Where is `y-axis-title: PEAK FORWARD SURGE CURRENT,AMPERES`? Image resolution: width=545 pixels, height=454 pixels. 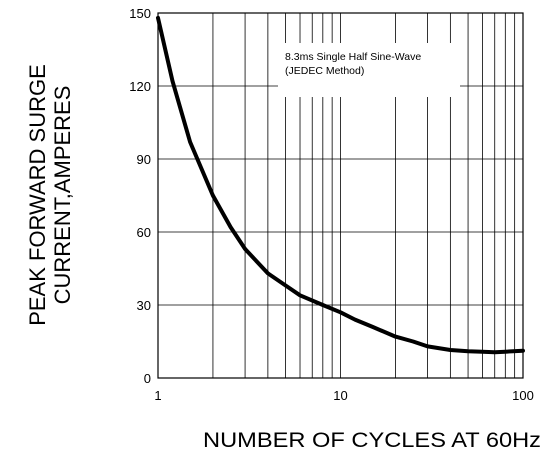 y-axis-title: PEAK FORWARD SURGE CURRENT,AMPERES is located at coordinates (50, 195).